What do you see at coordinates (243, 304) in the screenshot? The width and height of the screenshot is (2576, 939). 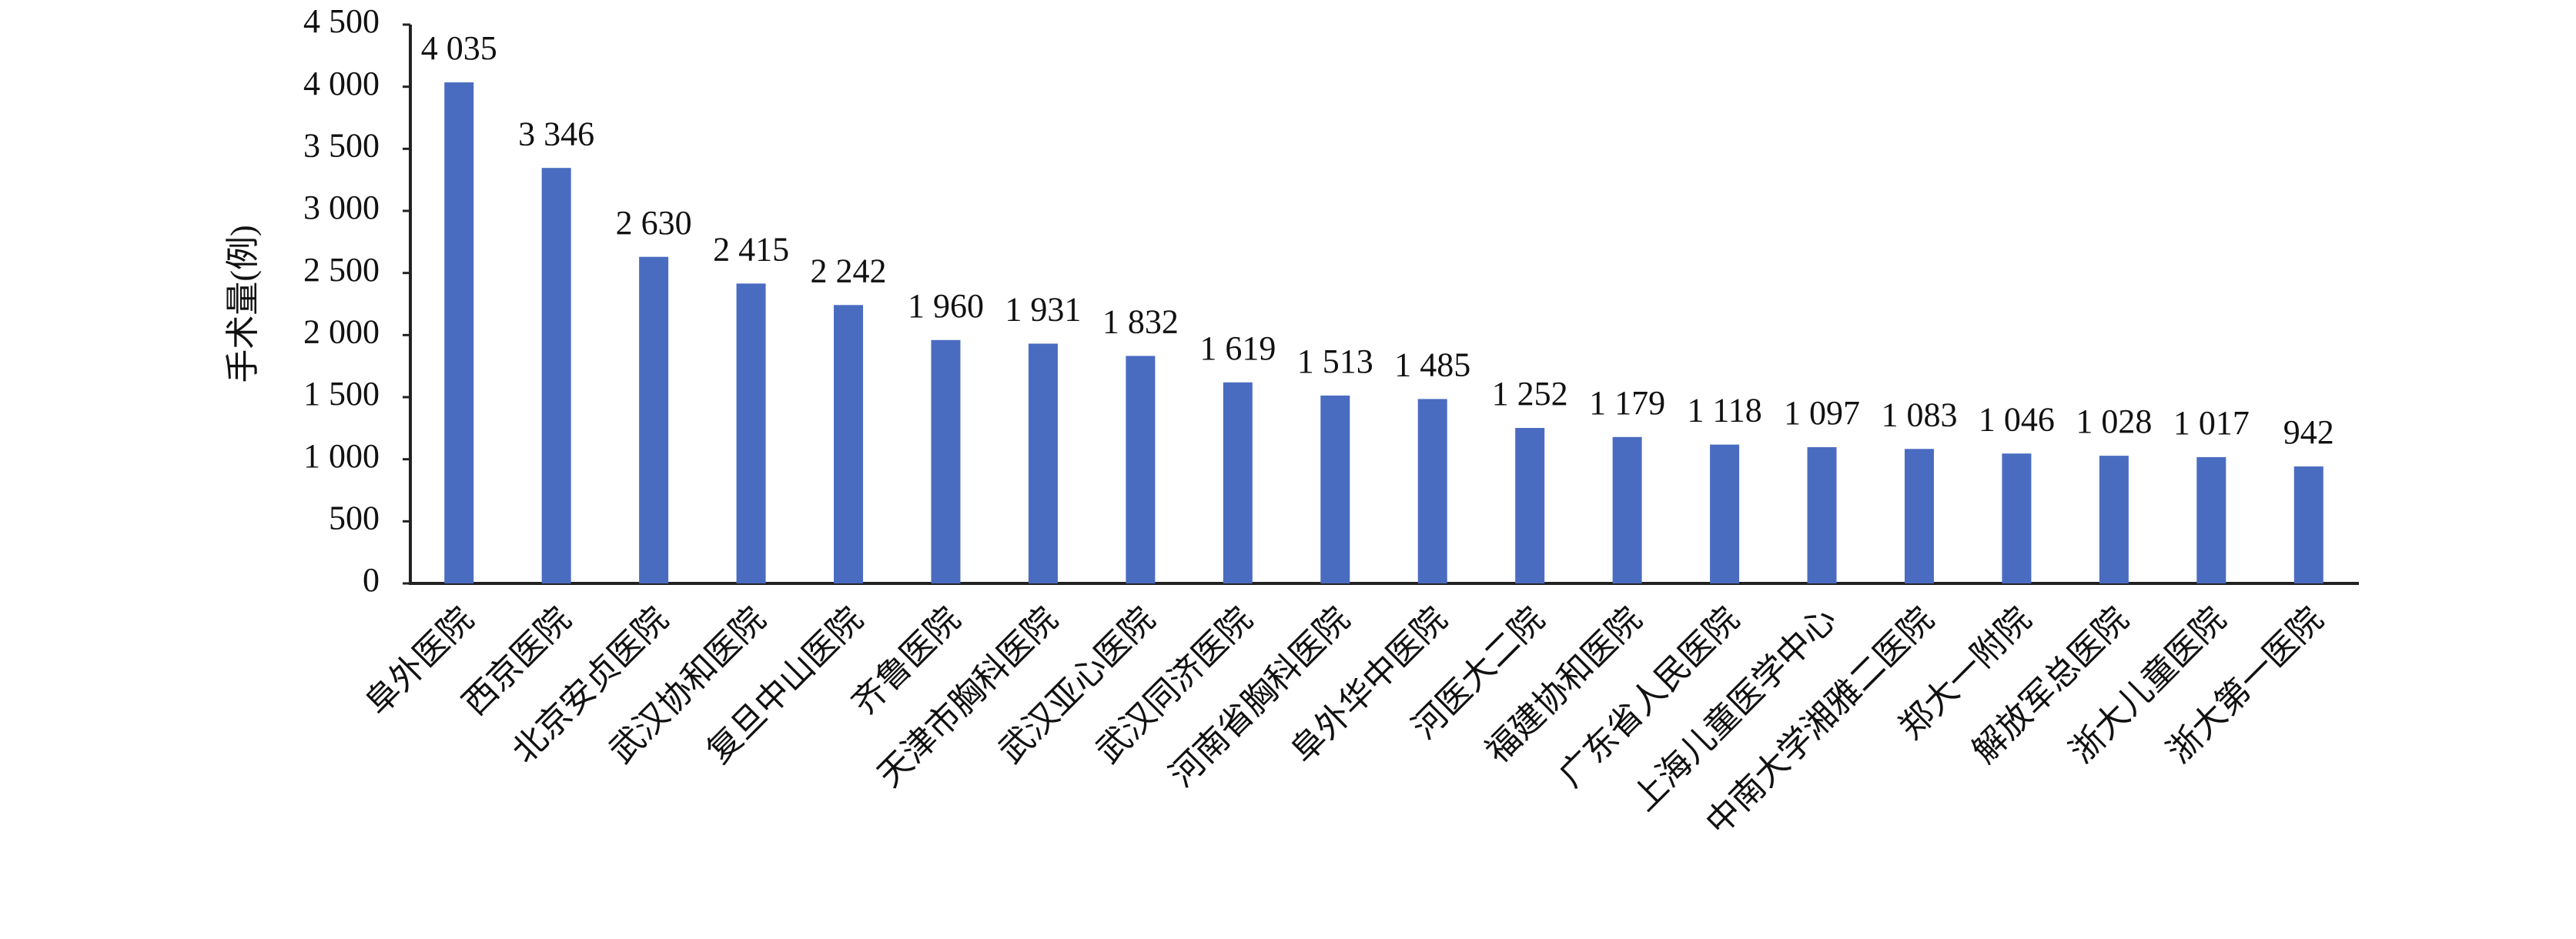 I see `y-axis-label: 手术量(例)` at bounding box center [243, 304].